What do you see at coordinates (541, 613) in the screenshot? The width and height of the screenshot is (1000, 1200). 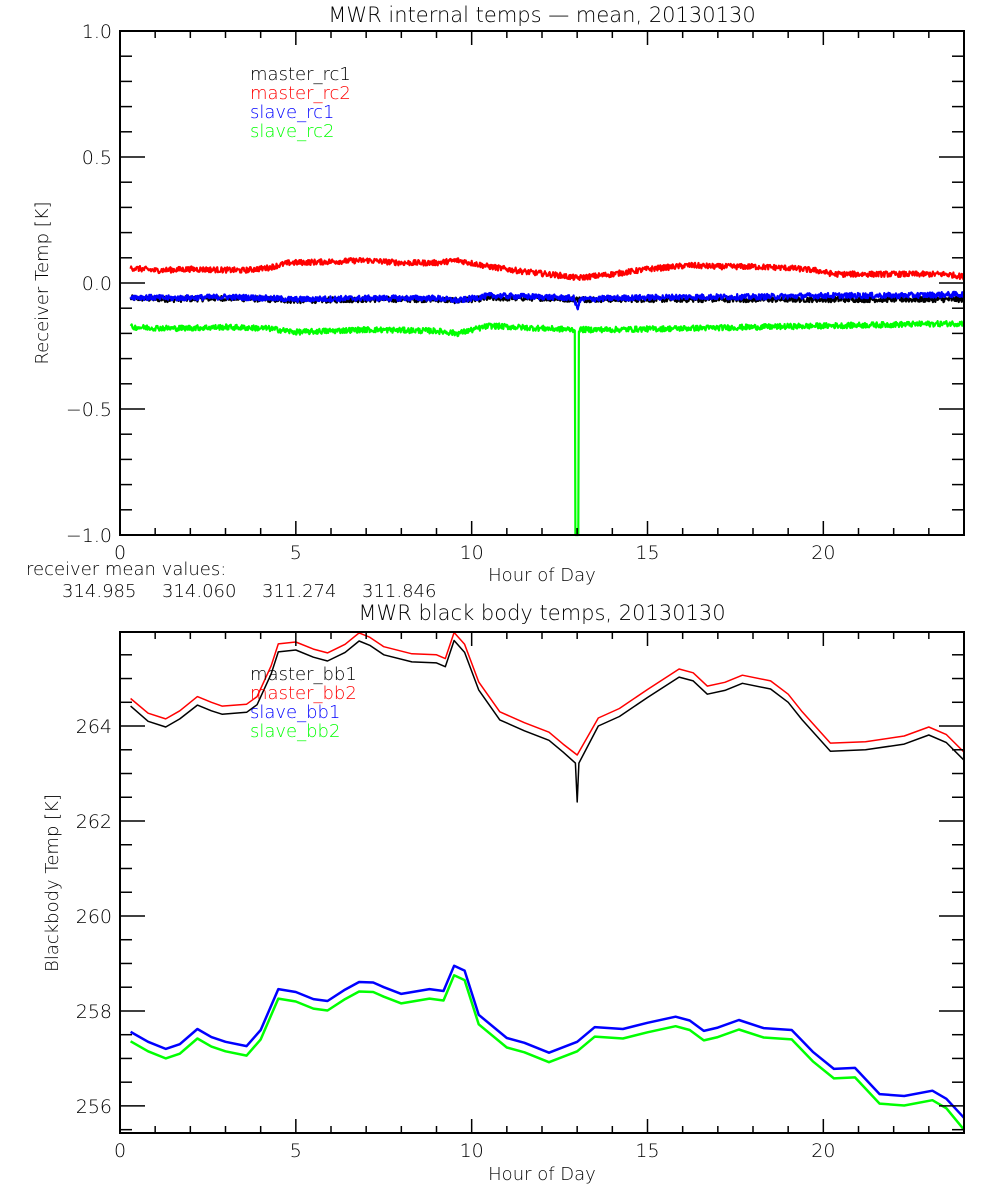 I see `chart-title: MWR black body temps, 20130130` at bounding box center [541, 613].